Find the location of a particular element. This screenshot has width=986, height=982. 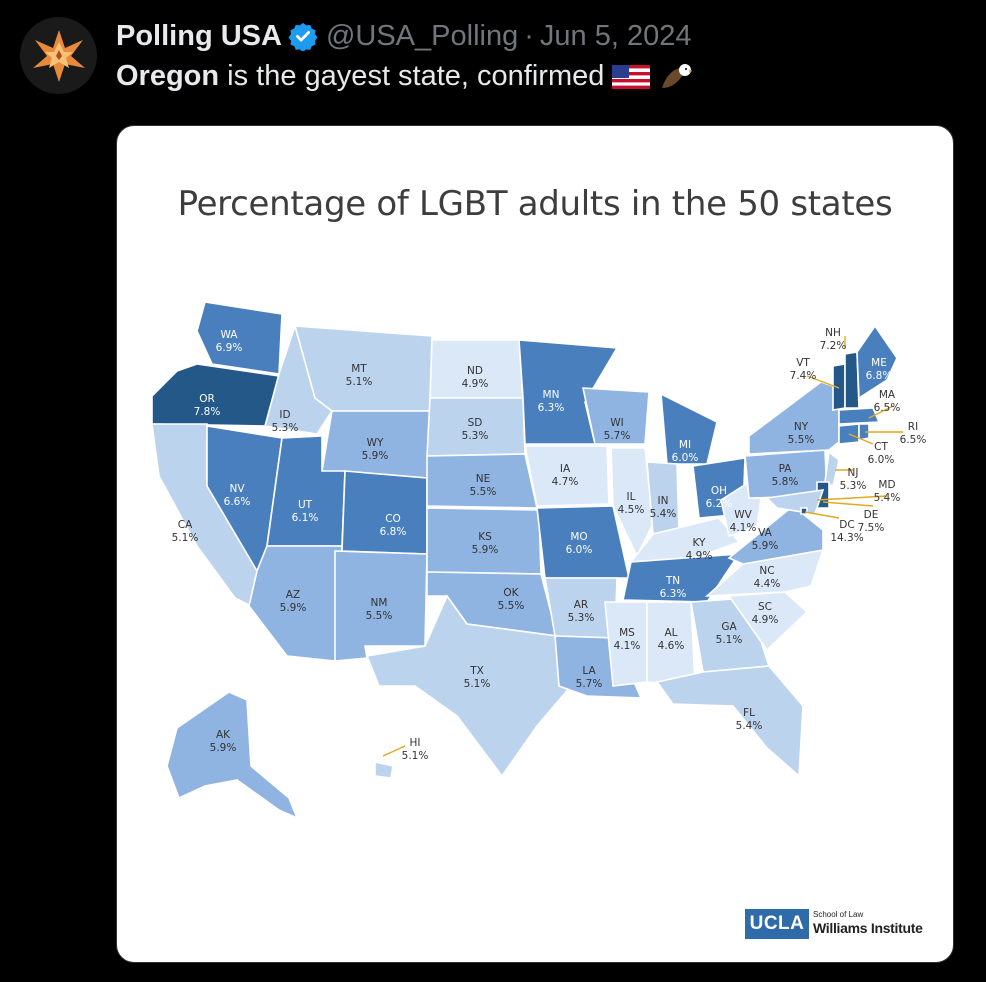

label-code-mt: MT is located at coordinates (359, 369).